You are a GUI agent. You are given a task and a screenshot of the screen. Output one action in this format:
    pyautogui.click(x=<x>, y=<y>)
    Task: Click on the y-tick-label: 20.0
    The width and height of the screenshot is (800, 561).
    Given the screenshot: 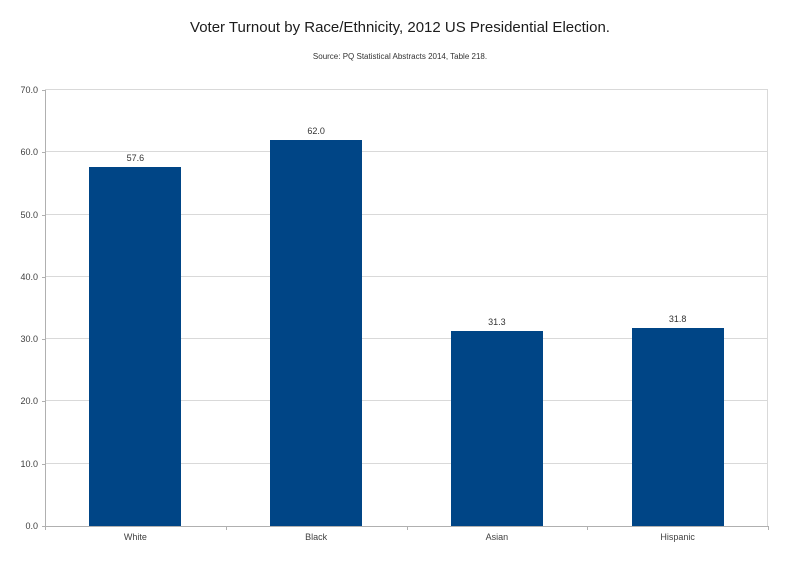 What is the action you would take?
    pyautogui.click(x=29, y=401)
    